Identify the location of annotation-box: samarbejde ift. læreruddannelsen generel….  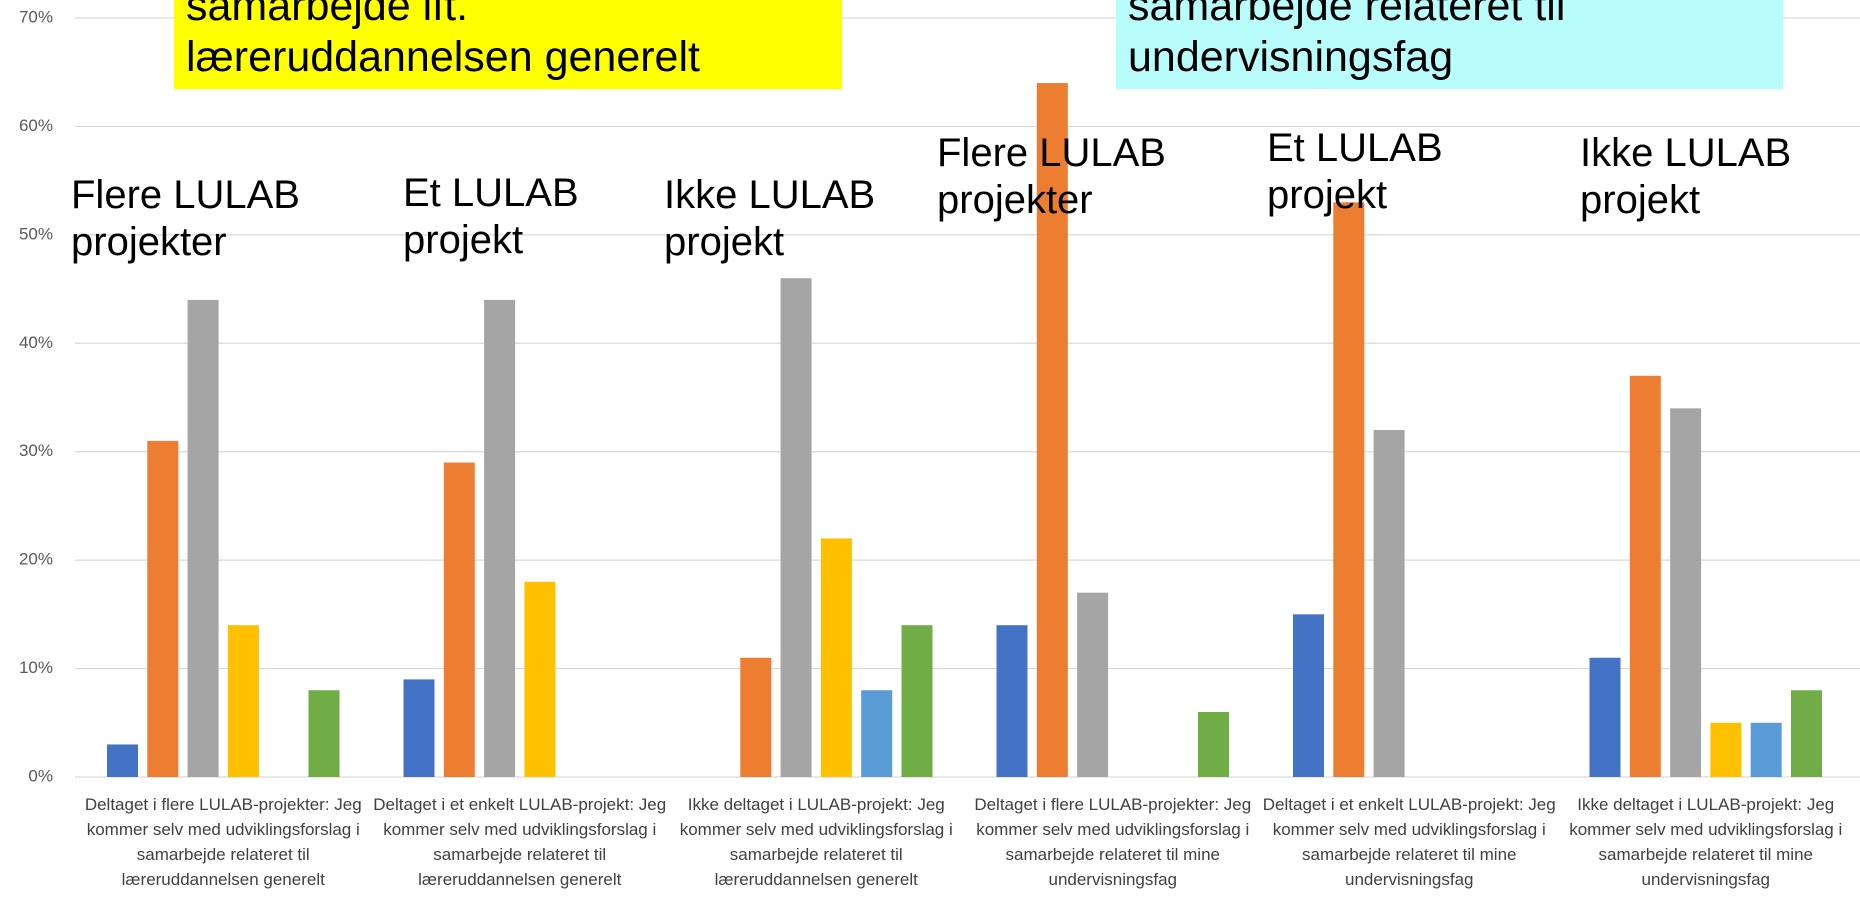
(508, 44).